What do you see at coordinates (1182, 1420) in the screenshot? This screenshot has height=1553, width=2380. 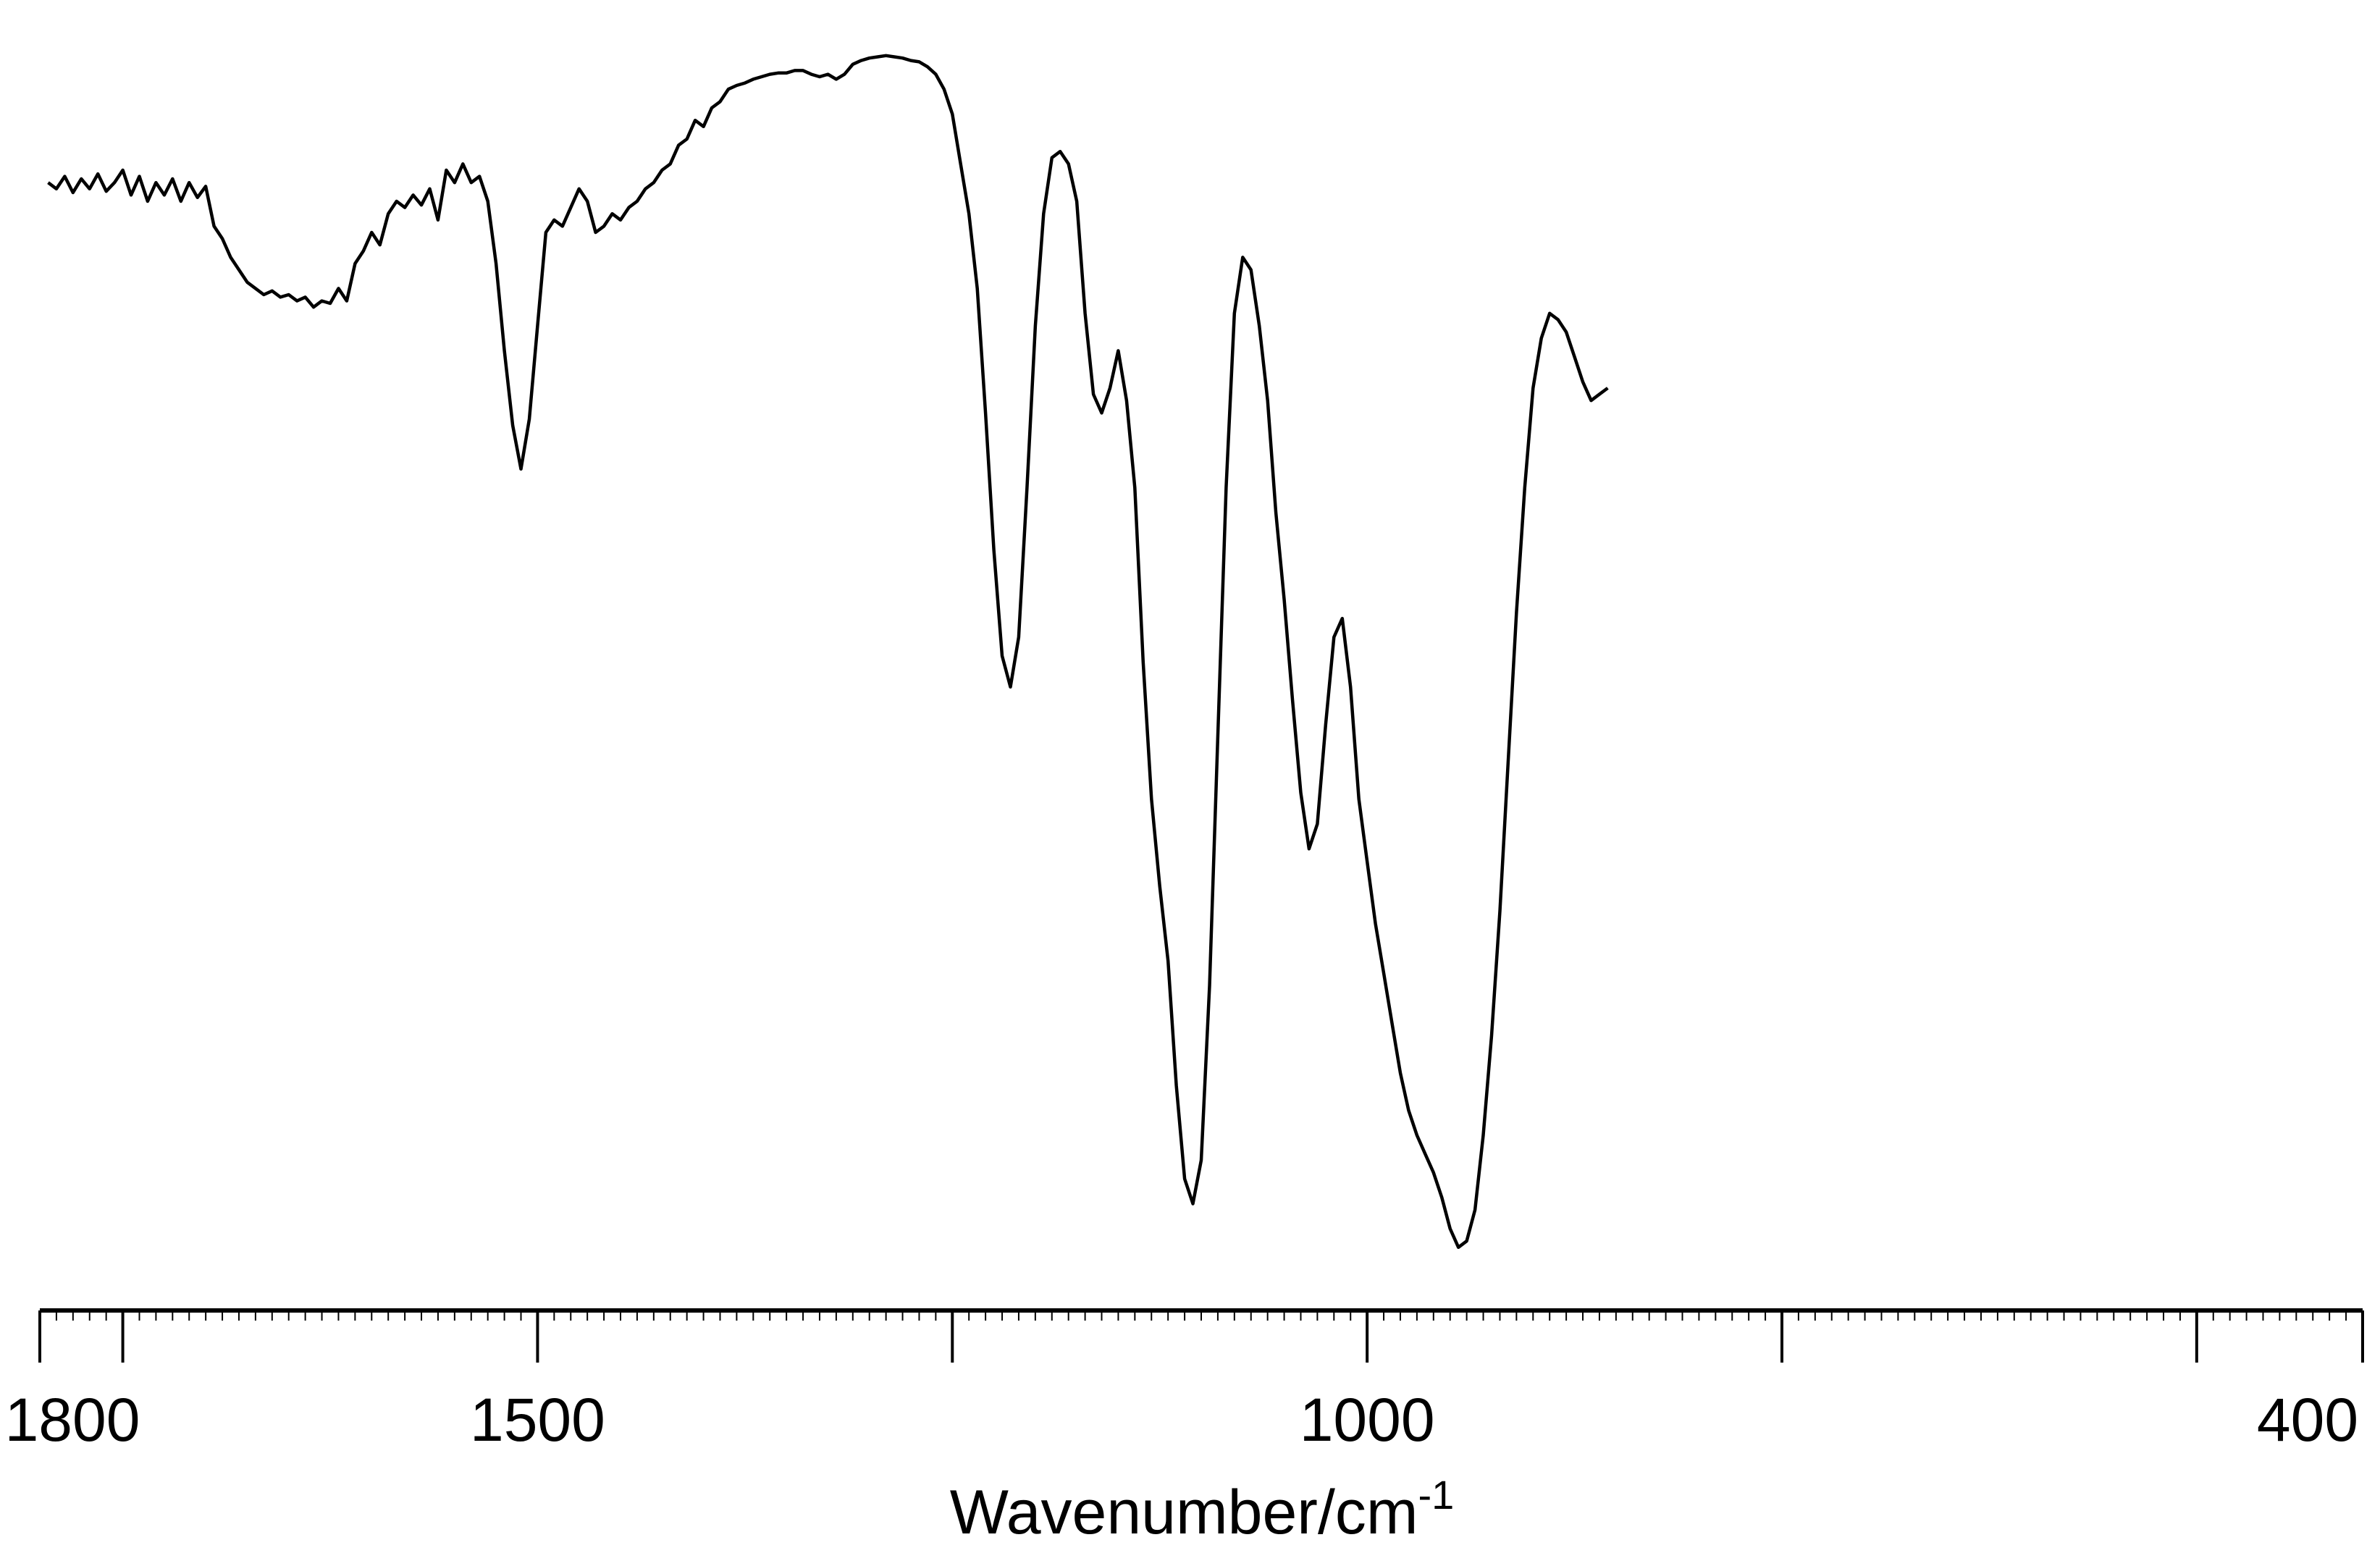 I see `x-axis-tick-labels: 1800 1500 1000 400` at bounding box center [1182, 1420].